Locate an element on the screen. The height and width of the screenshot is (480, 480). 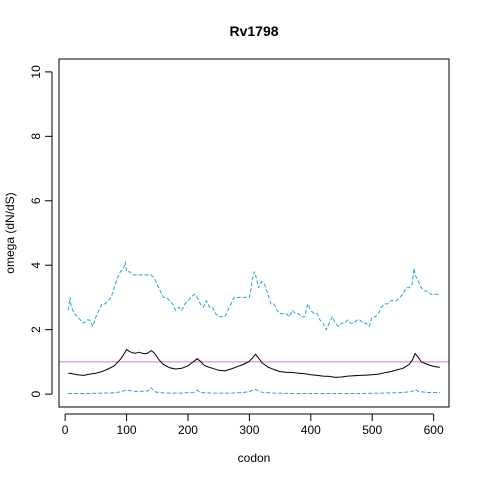
x-axis: 0 100 200 300 400 500 600 is located at coordinates (253, 425).